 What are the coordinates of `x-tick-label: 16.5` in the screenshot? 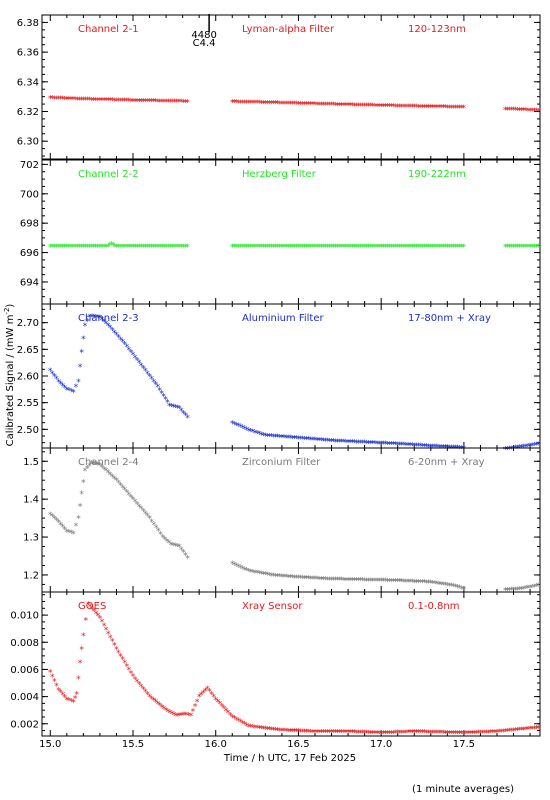 It's located at (298, 744).